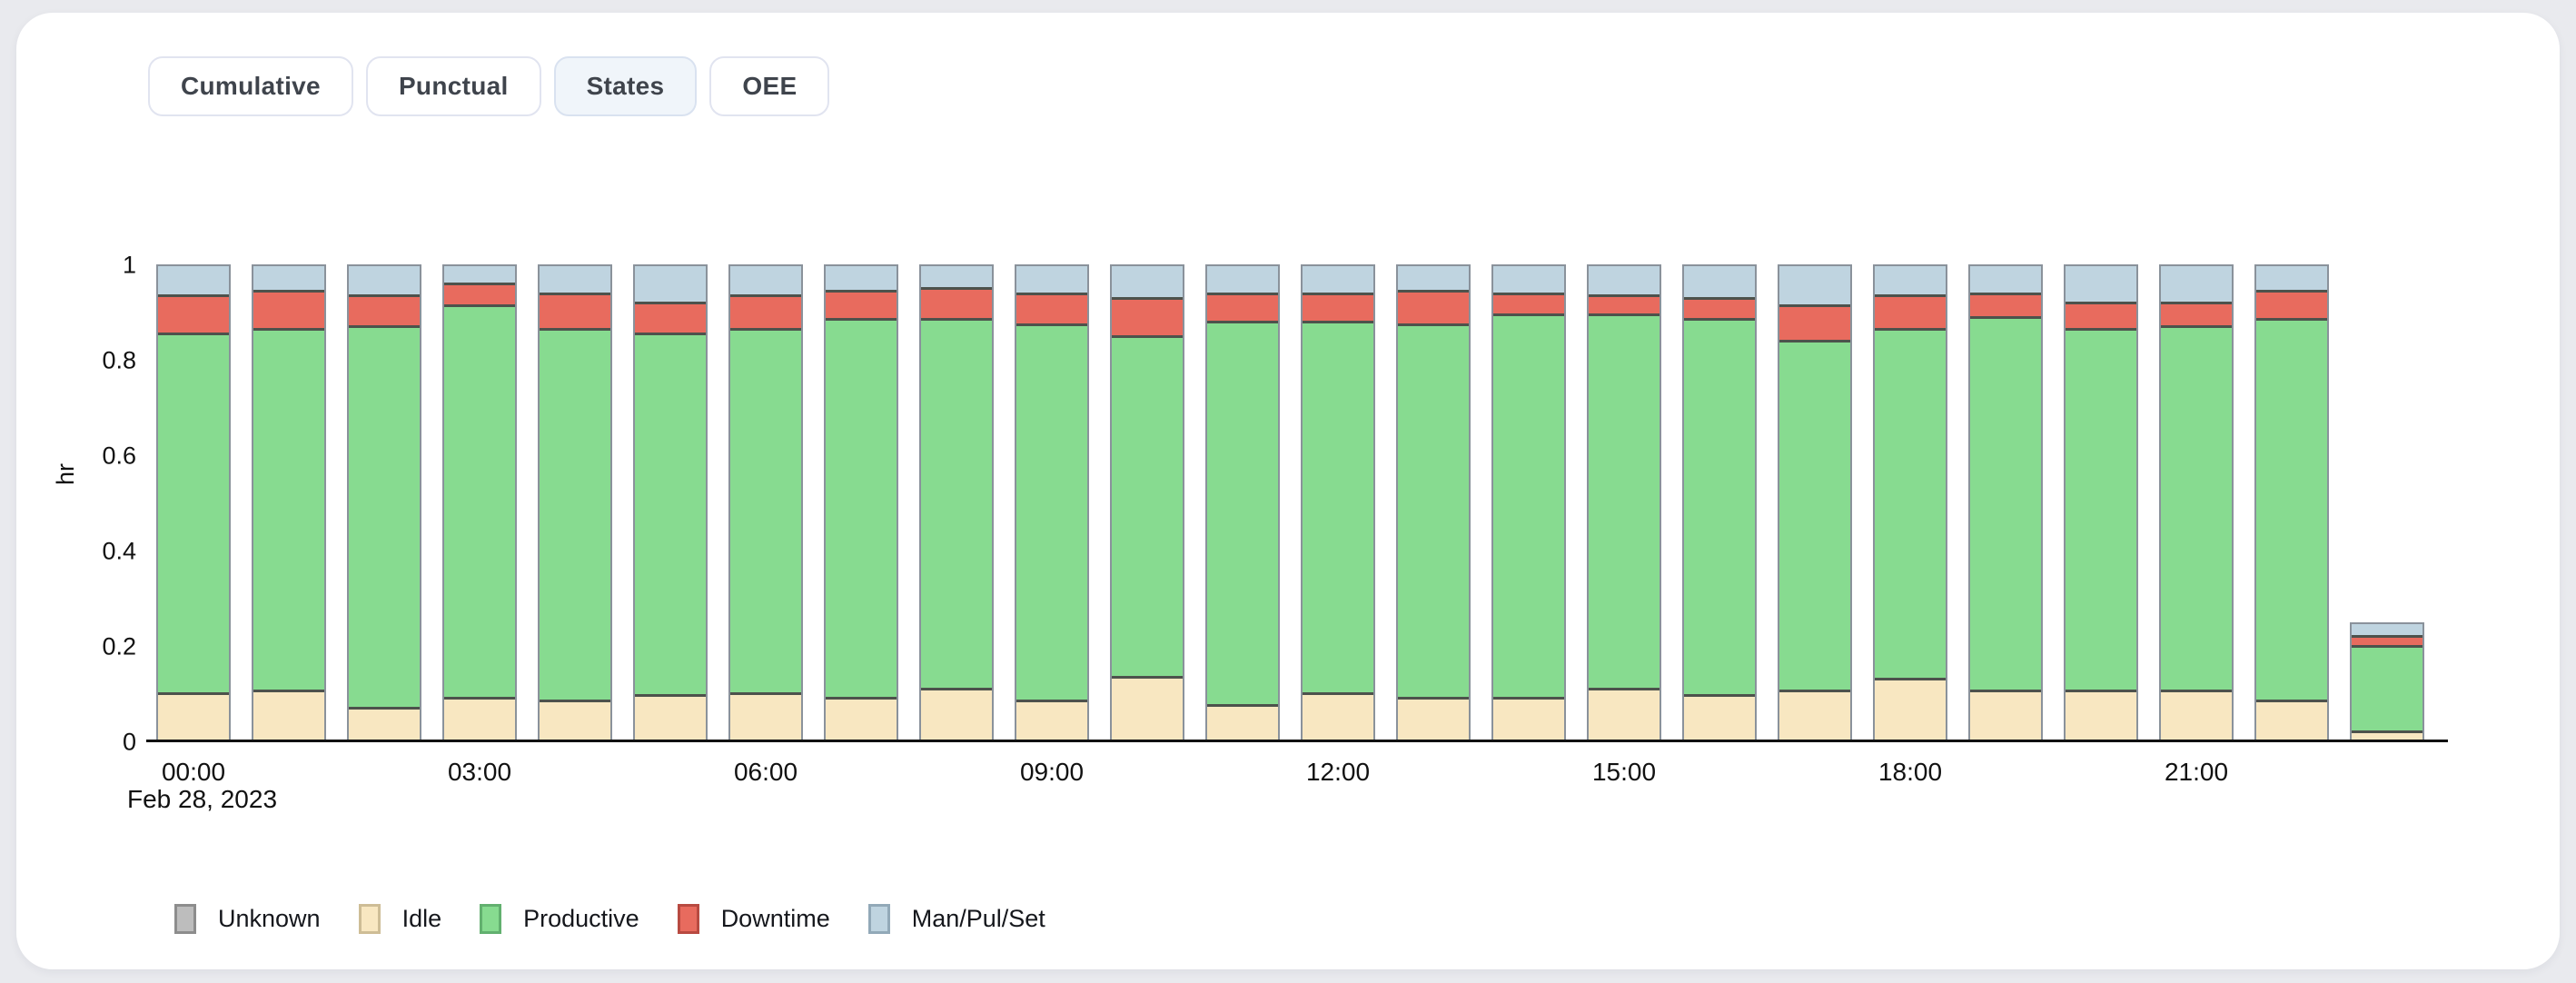  Describe the element at coordinates (1528, 502) in the screenshot. I see `bar-column-14:00` at that location.